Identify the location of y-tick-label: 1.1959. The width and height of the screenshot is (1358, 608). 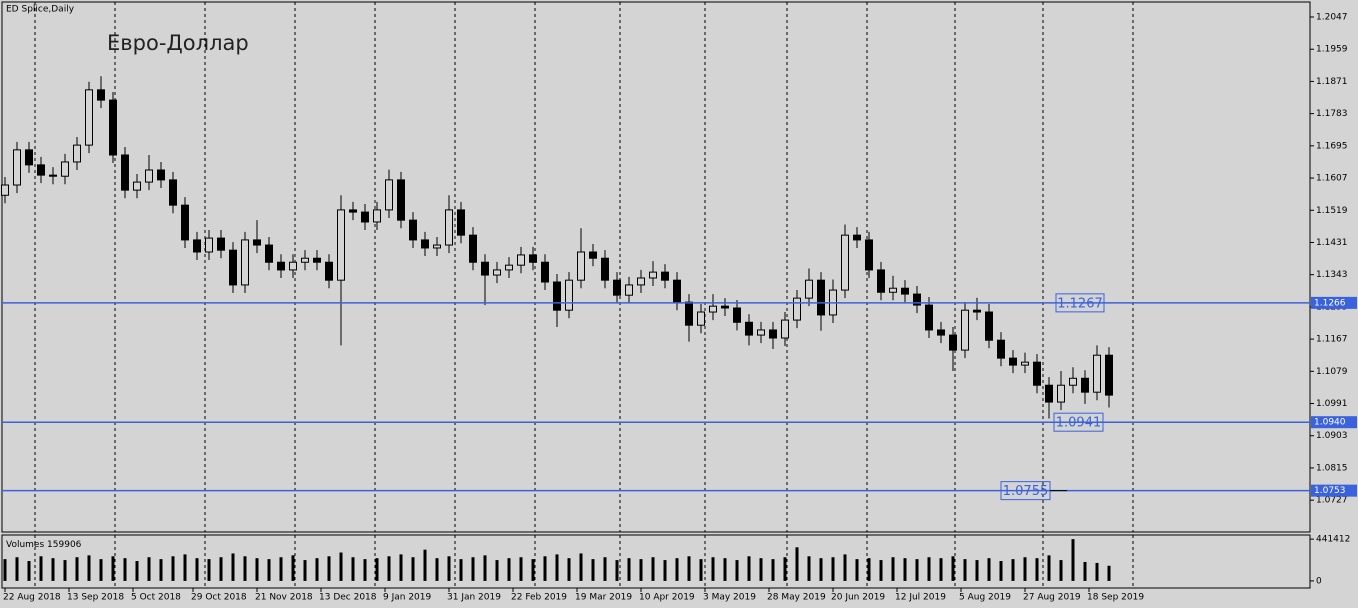
(1332, 50).